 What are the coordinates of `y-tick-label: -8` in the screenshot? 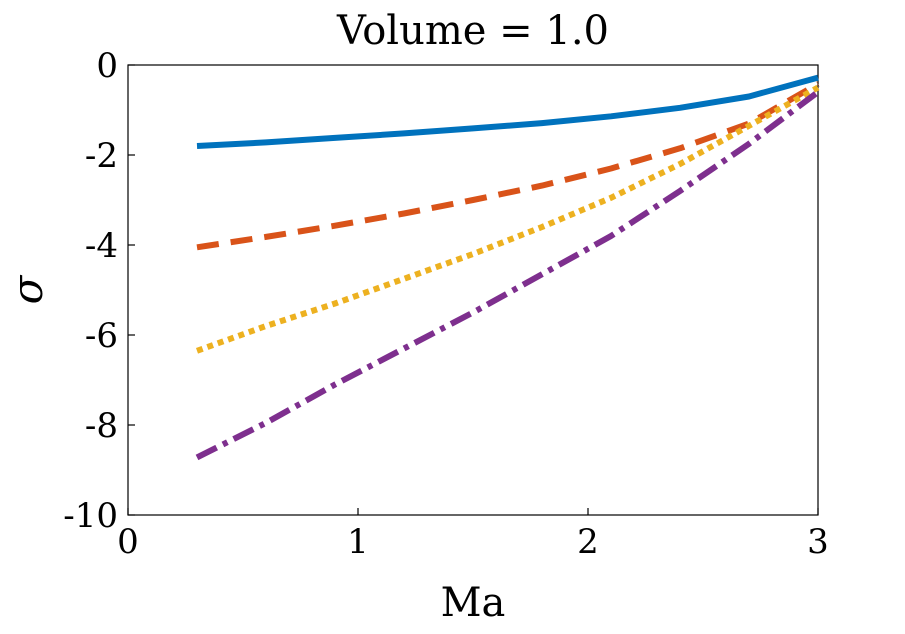 It's located at (101, 426).